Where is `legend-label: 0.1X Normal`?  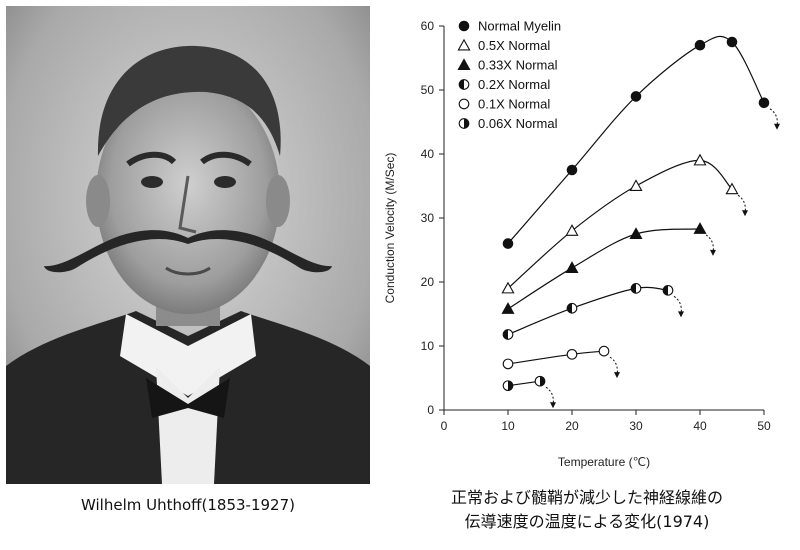 legend-label: 0.1X Normal is located at coordinates (514, 104).